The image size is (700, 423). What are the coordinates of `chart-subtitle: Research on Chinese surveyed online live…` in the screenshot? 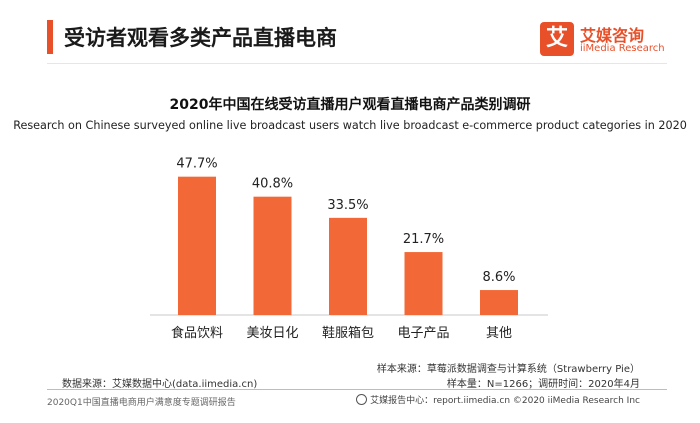 It's located at (350, 125).